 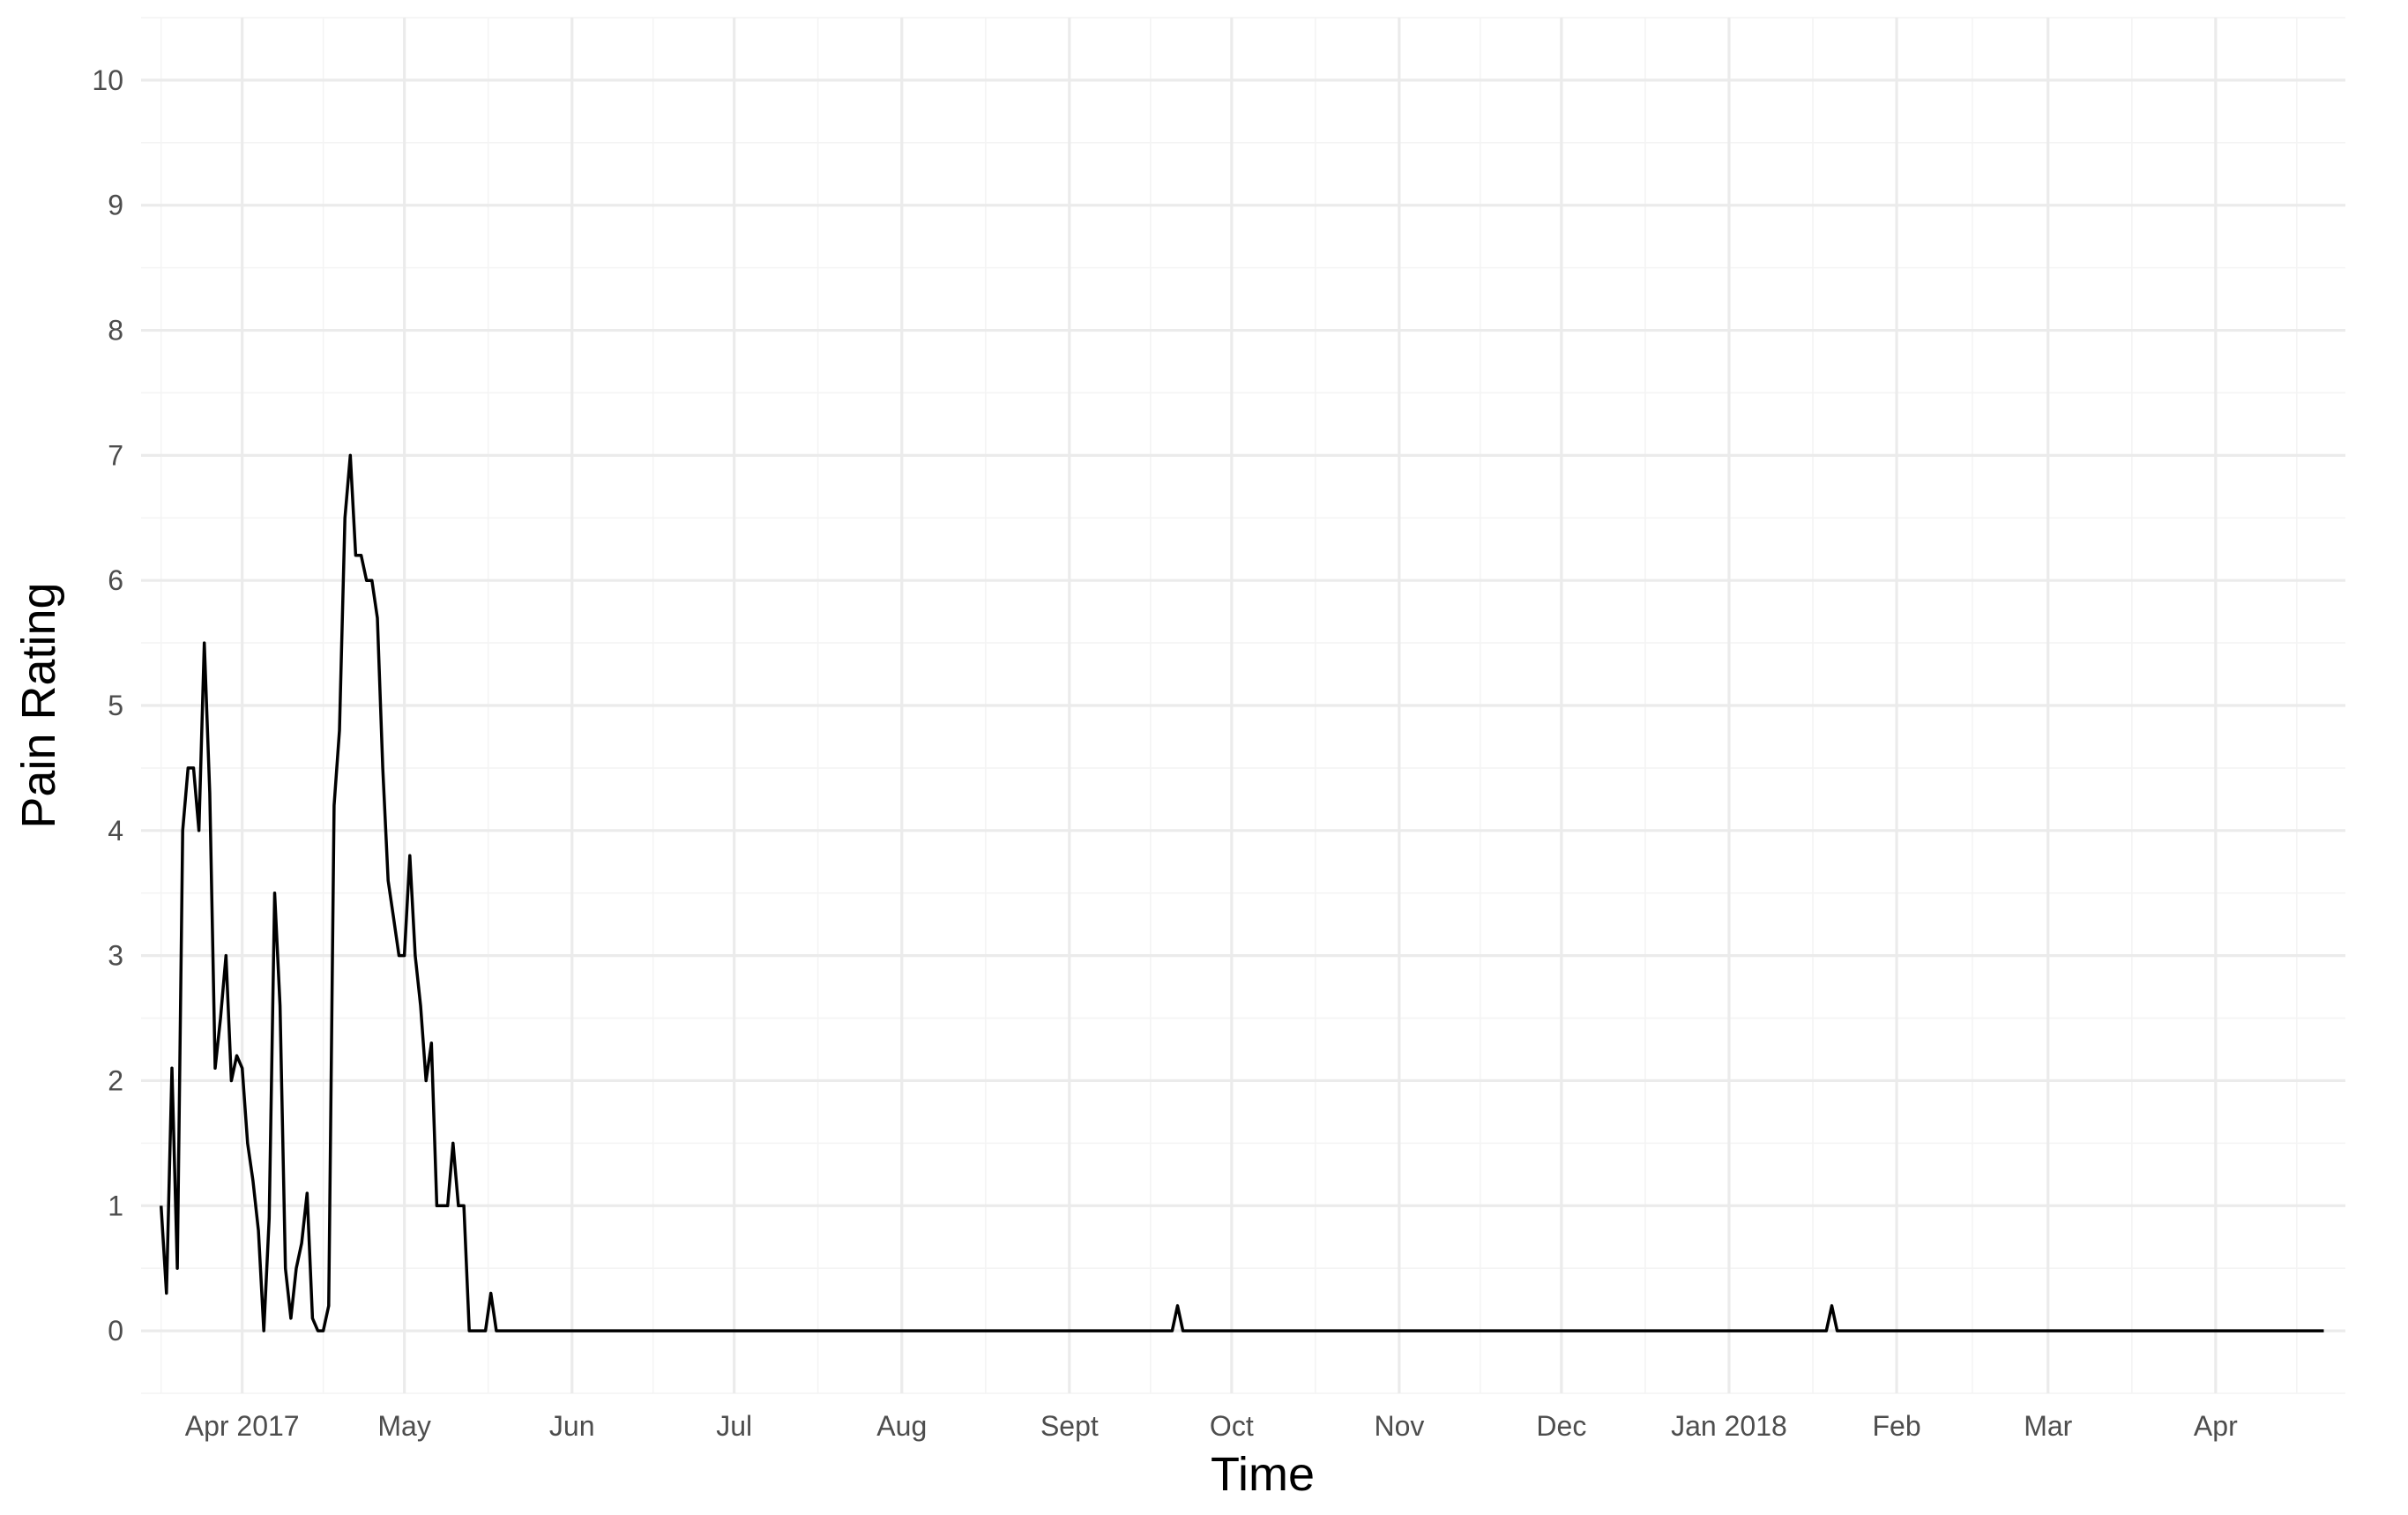 I want to click on y-tick-label: 9, so click(x=115, y=205).